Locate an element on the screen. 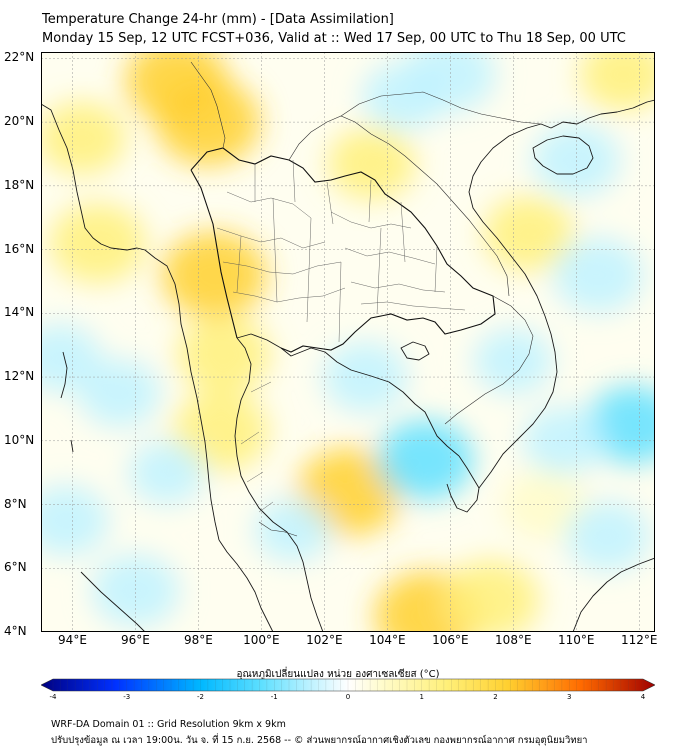 The image size is (676, 756). coastline-sumatra is located at coordinates (113, 601).